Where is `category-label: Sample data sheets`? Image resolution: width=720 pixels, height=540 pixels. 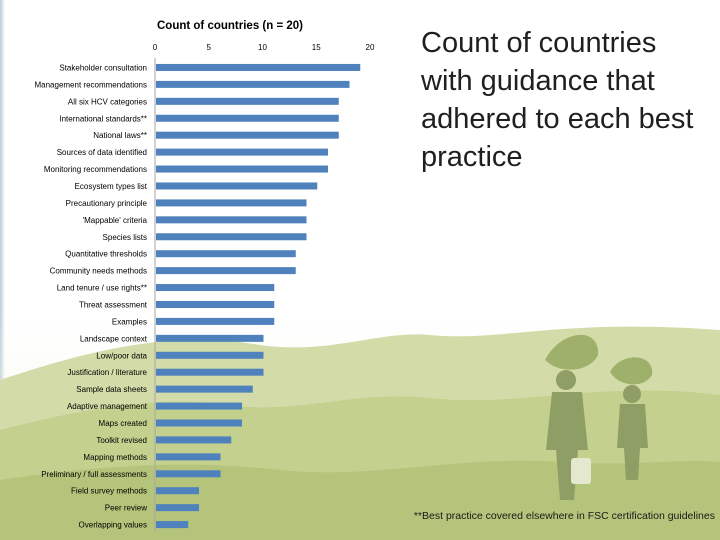 category-label: Sample data sheets is located at coordinates (111, 389).